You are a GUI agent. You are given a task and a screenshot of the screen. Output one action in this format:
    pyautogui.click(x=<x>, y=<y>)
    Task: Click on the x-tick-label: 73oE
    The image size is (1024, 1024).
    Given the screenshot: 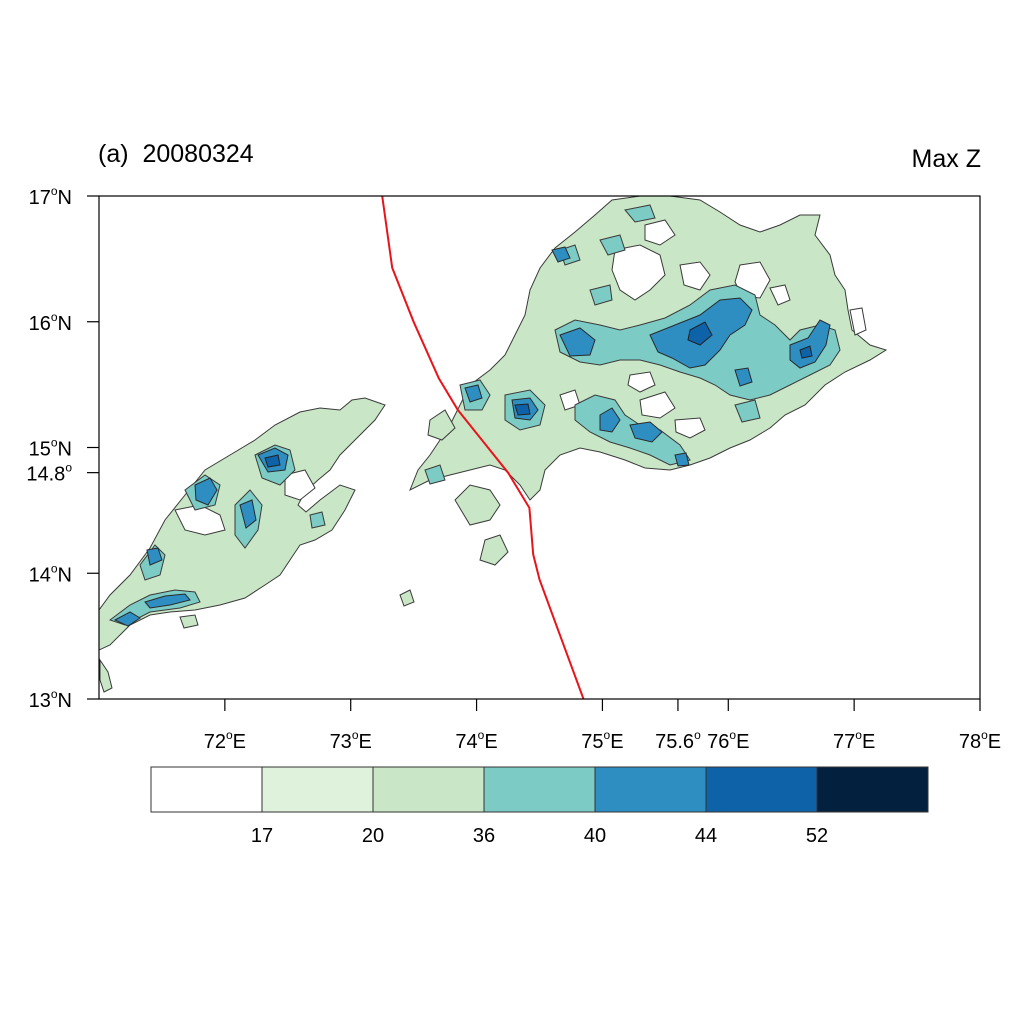 What is the action you would take?
    pyautogui.click(x=351, y=740)
    